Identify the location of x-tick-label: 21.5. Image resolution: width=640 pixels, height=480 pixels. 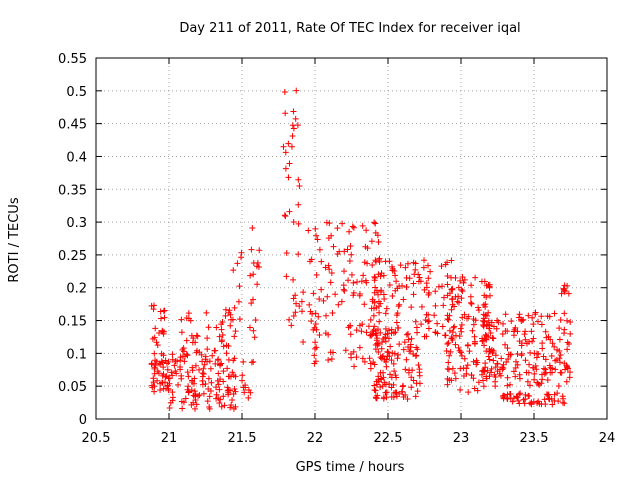
(242, 438).